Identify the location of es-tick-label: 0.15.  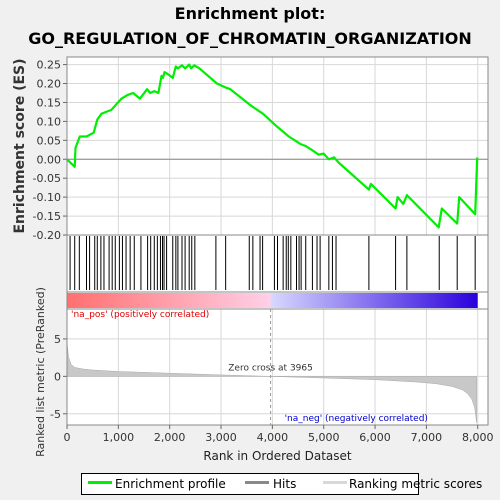
(49, 102).